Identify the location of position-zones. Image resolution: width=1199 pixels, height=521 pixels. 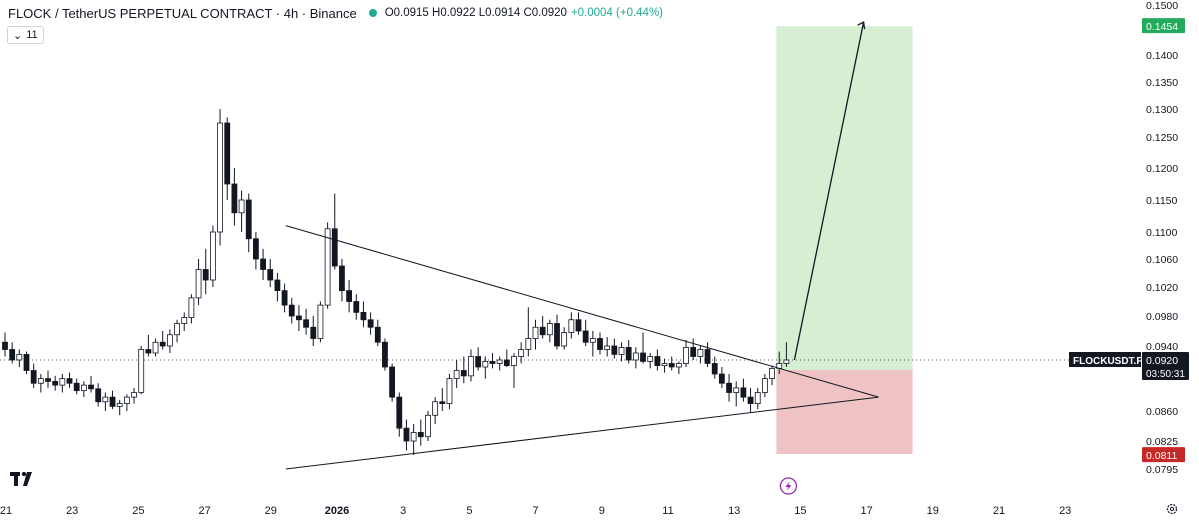
(844, 240).